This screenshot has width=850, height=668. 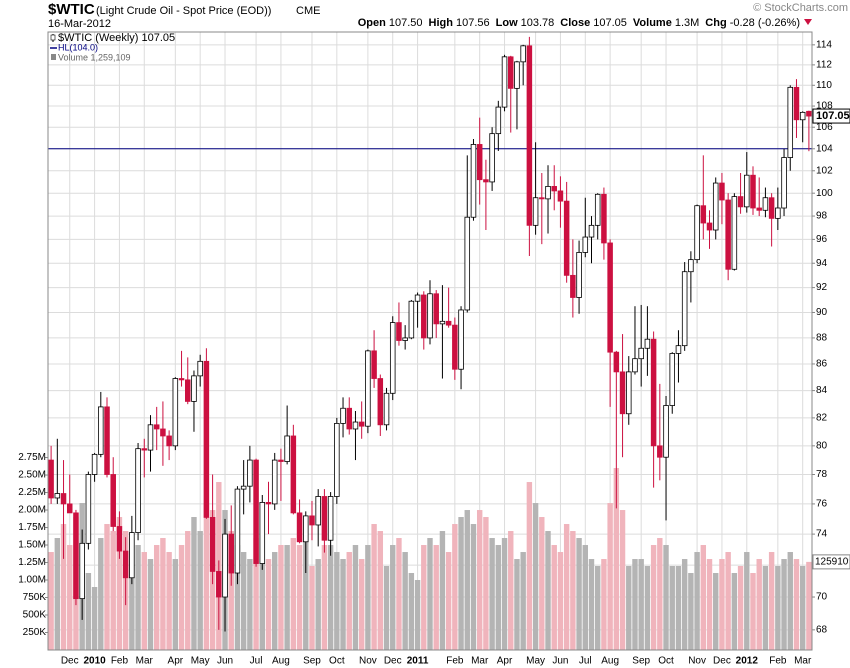 What do you see at coordinates (824, 106) in the screenshot?
I see `y-tick-label: 108` at bounding box center [824, 106].